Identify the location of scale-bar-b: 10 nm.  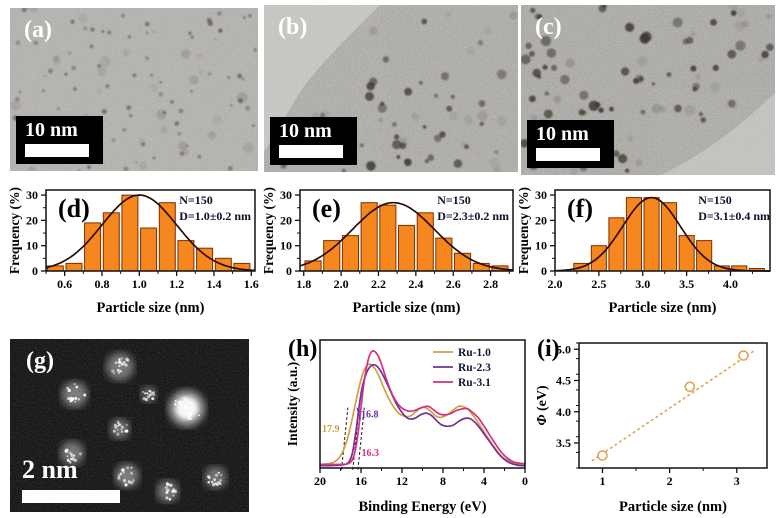
(313, 141).